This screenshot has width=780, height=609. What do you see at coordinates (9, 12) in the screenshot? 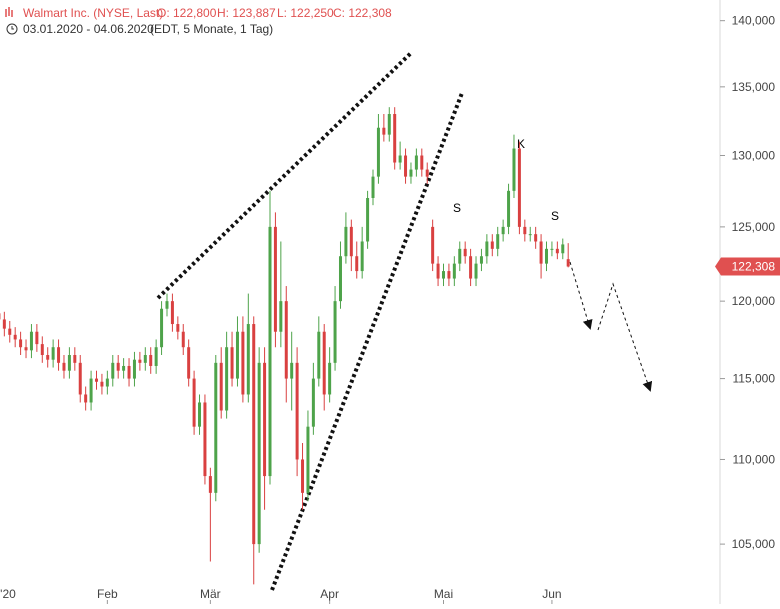
I see `icon` at bounding box center [9, 12].